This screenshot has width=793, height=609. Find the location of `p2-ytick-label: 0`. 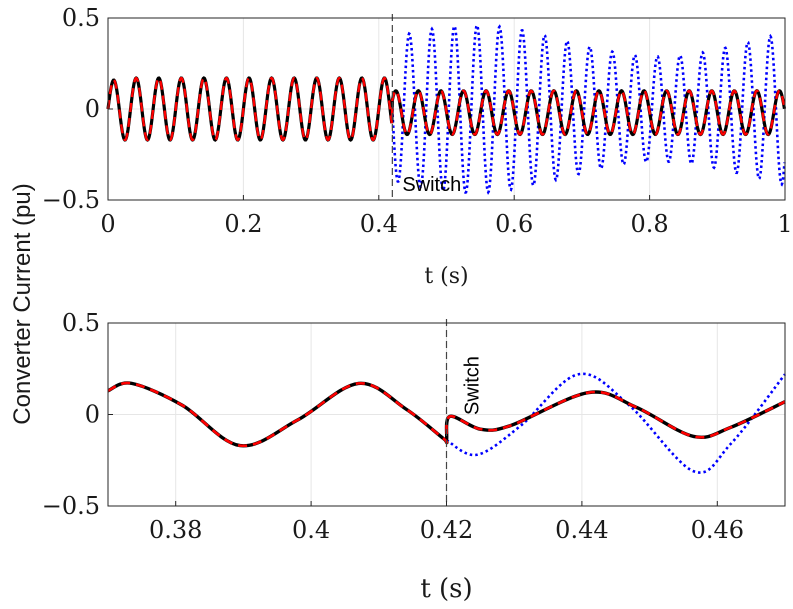

p2-ytick-label: 0 is located at coordinates (92, 415).